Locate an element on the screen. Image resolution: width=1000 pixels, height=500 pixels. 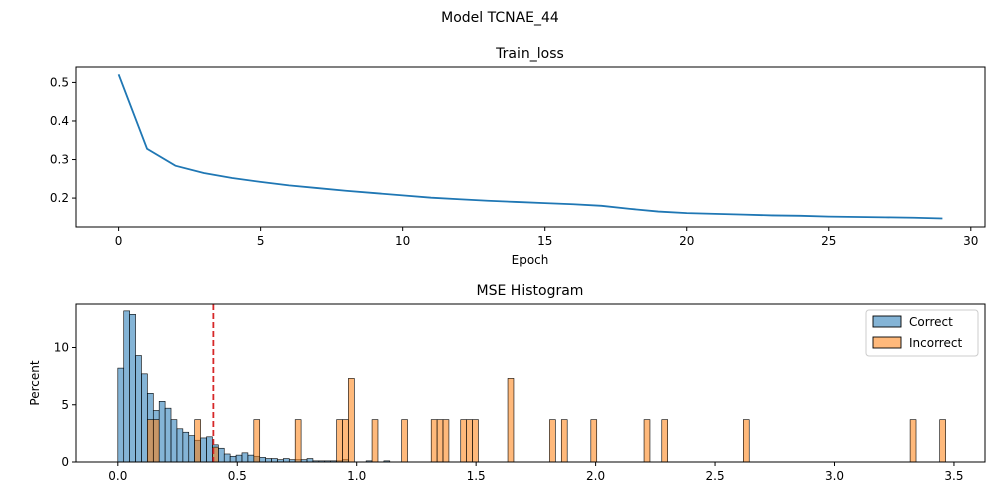
train-loss-x-label: Epoch is located at coordinates (530, 260).